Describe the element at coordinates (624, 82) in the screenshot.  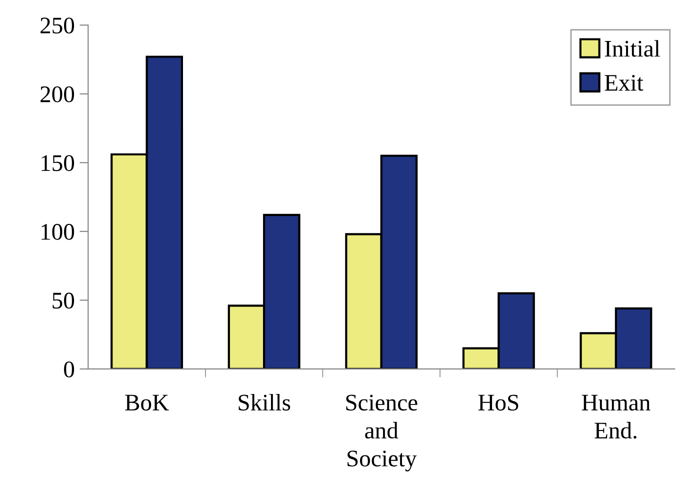
I see `legend-label: Exit` at that location.